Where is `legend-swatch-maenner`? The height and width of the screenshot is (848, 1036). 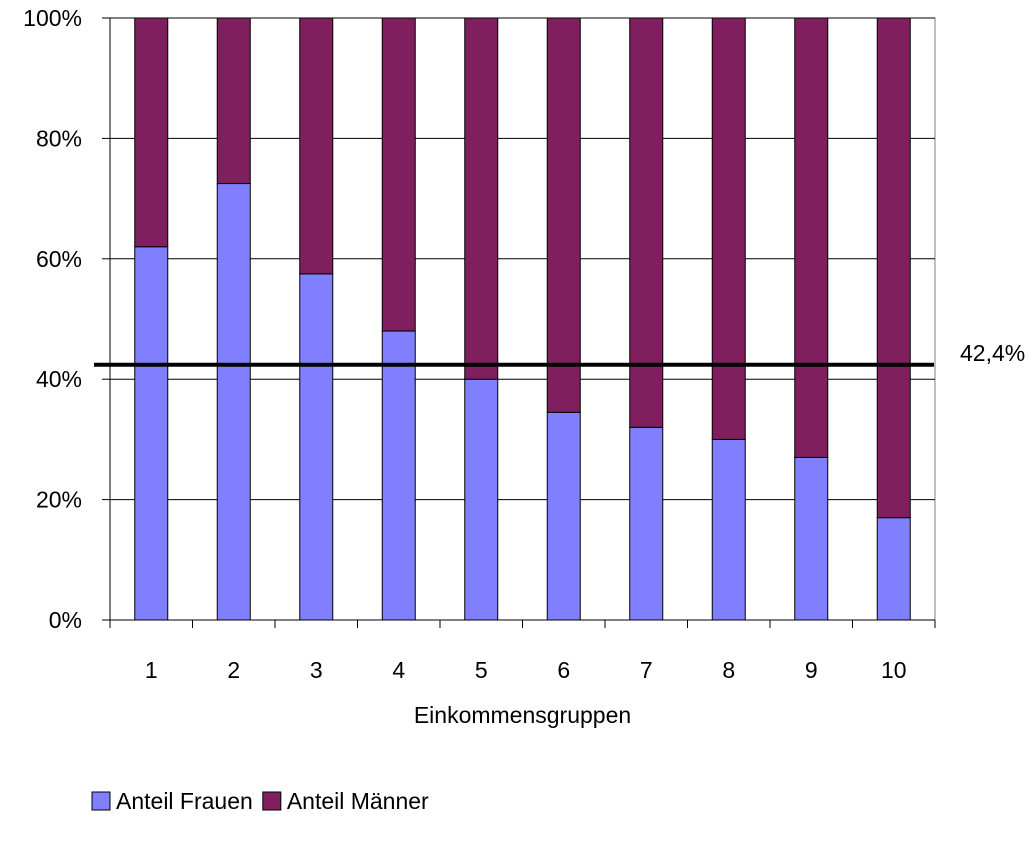 legend-swatch-maenner is located at coordinates (272, 801).